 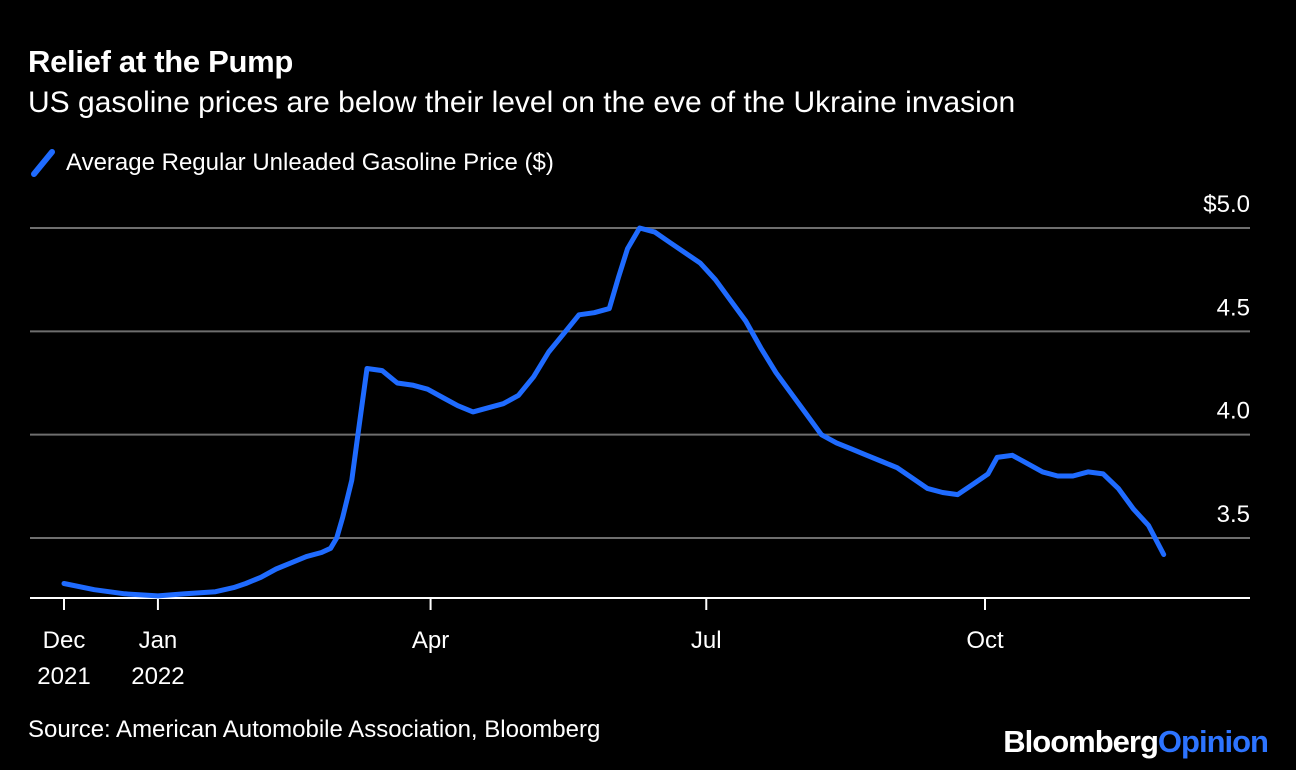 I want to click on x-tick-label-0: Dec, so click(x=64, y=640).